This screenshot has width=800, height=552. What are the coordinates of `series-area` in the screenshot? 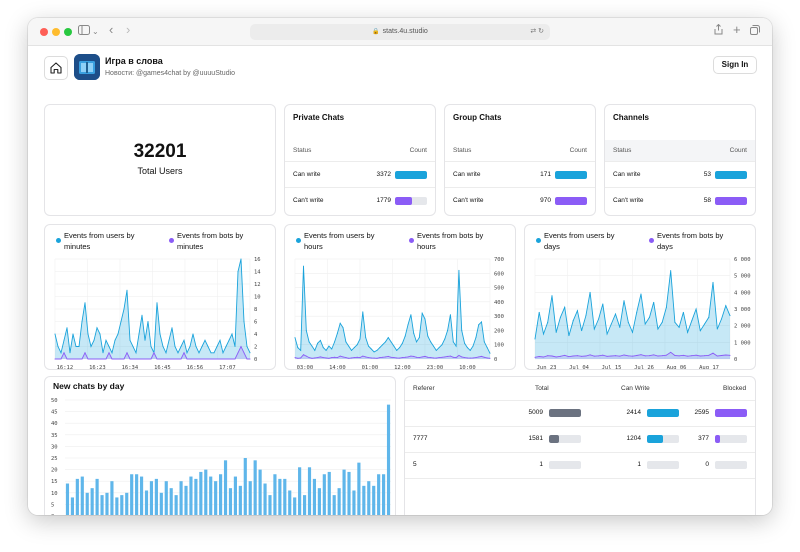 It's located at (632, 355).